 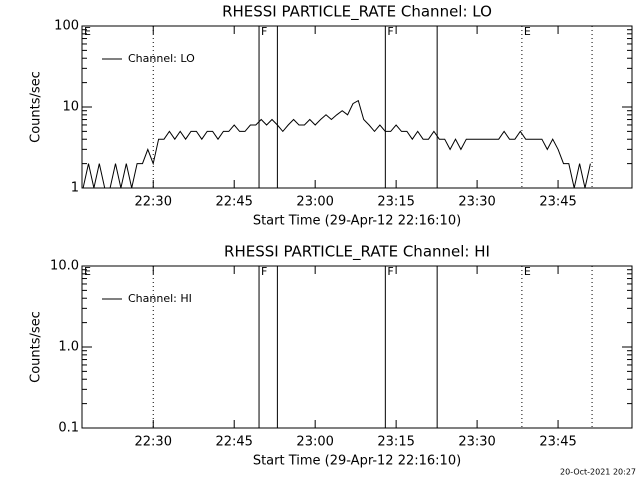 I want to click on y-tick-label: 1.0, so click(x=68, y=347).